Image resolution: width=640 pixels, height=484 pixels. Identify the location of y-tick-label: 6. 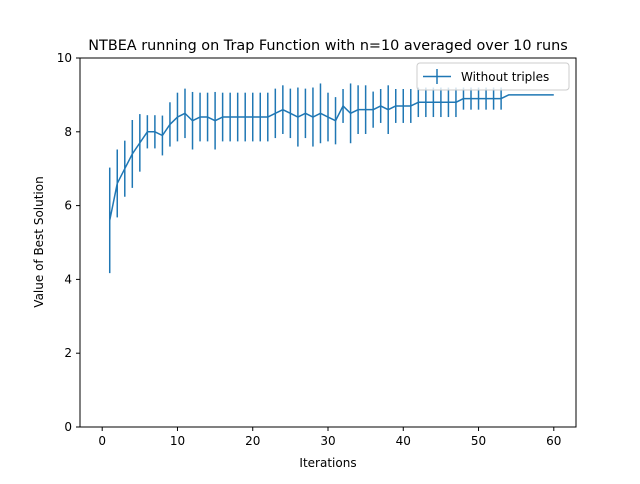
(68, 206).